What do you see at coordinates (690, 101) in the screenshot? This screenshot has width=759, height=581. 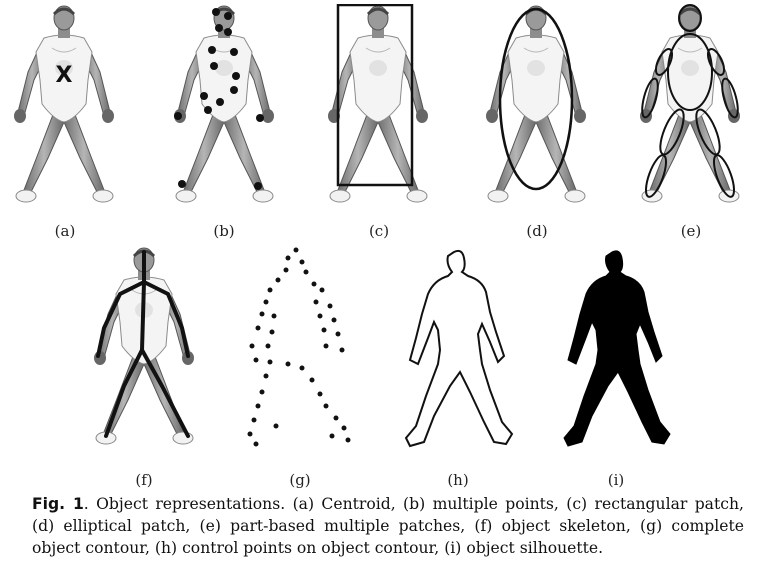 I see `part-ellipses` at bounding box center [690, 101].